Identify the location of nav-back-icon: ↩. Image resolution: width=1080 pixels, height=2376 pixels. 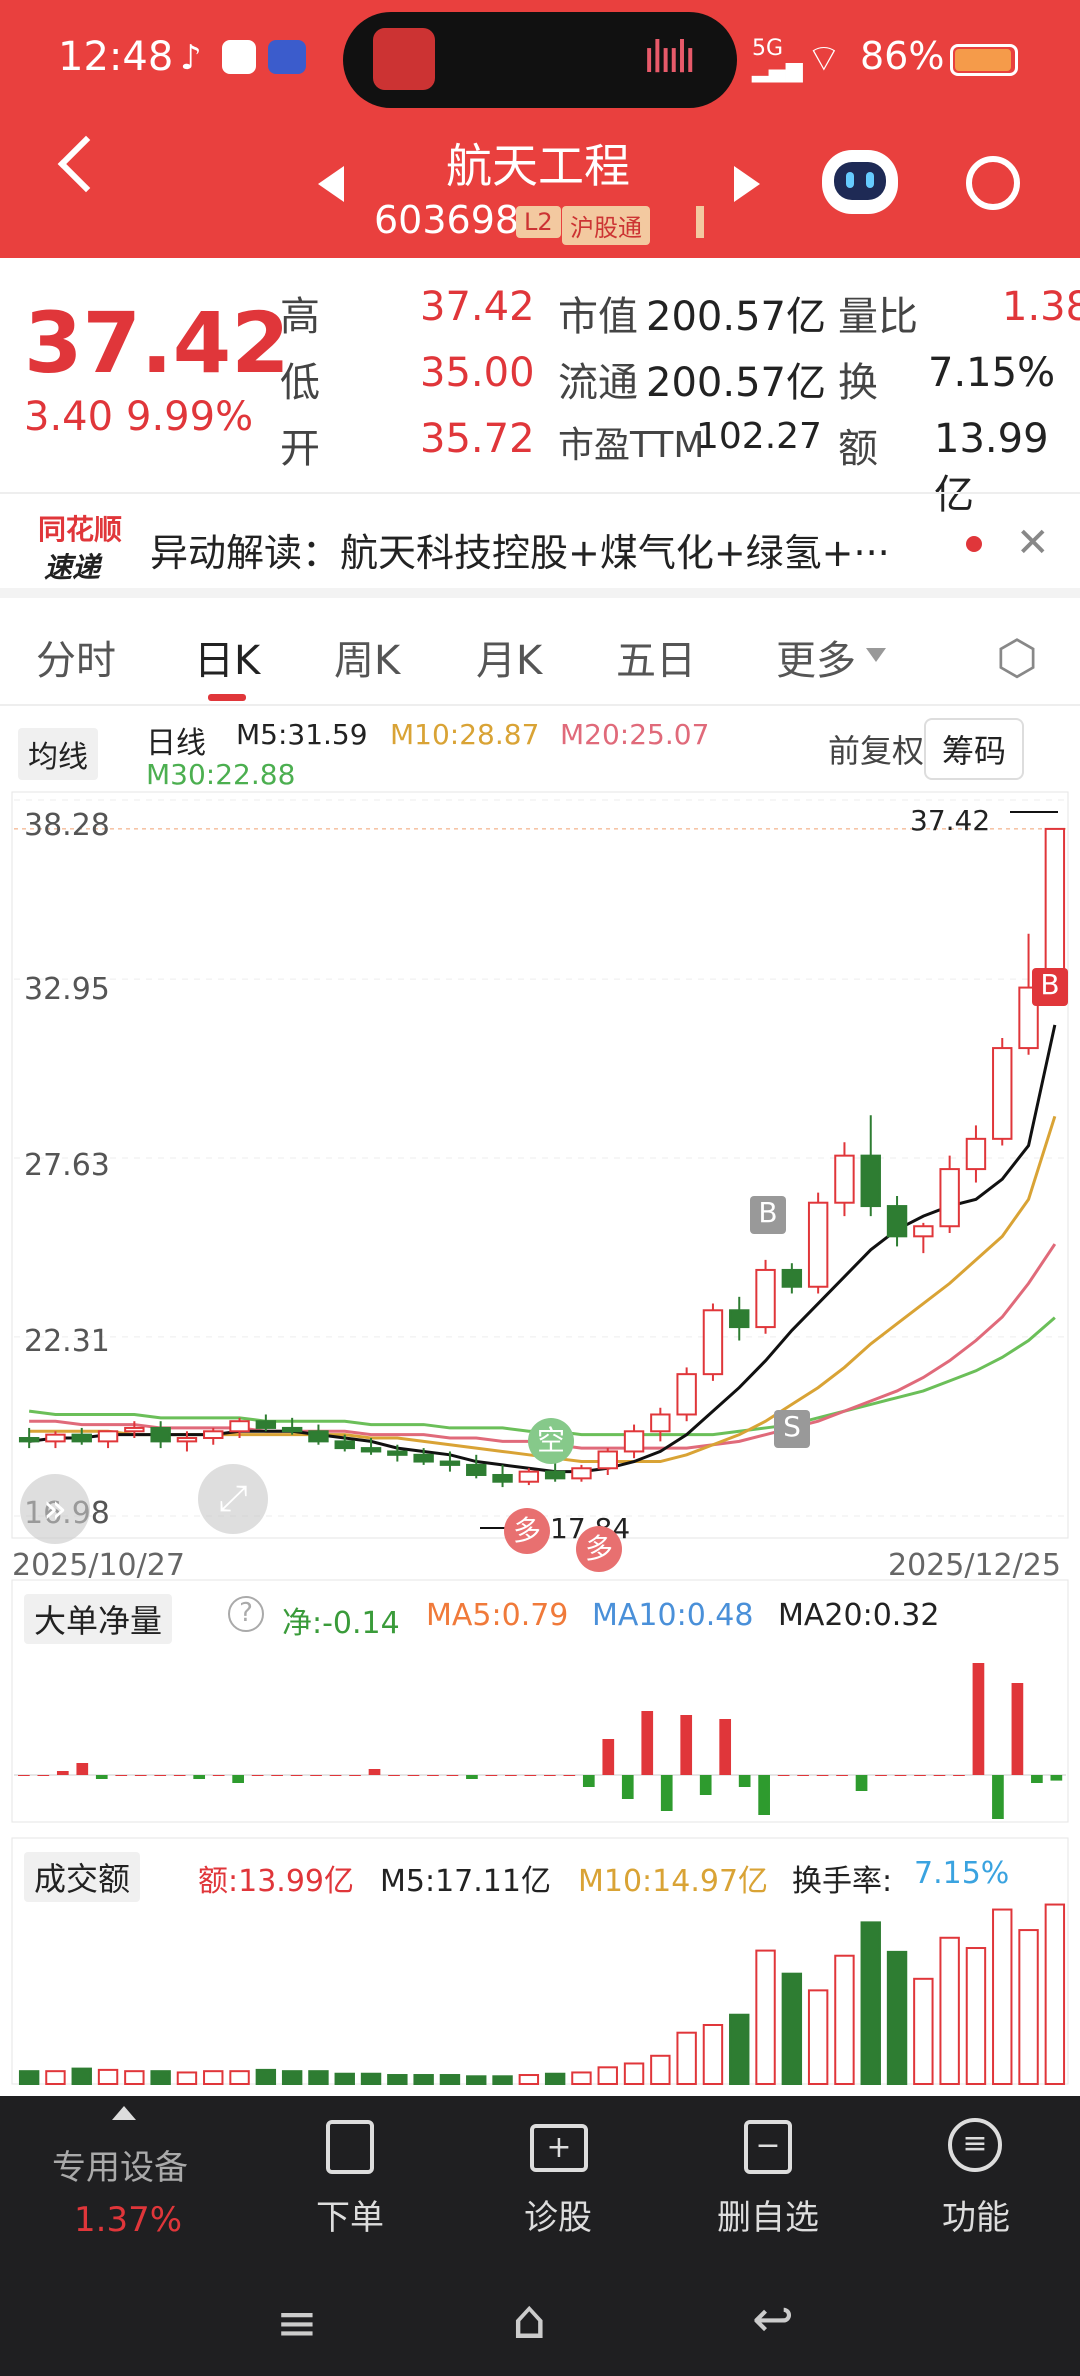
(773, 2319).